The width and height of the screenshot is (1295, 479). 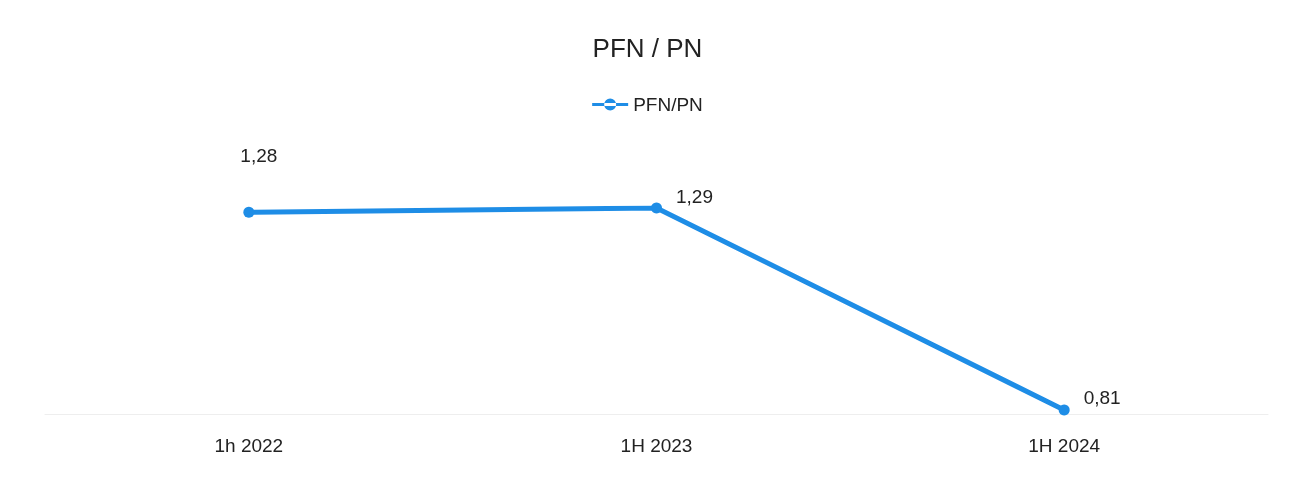 What do you see at coordinates (668, 104) in the screenshot?
I see `legend-label: PFN/PN` at bounding box center [668, 104].